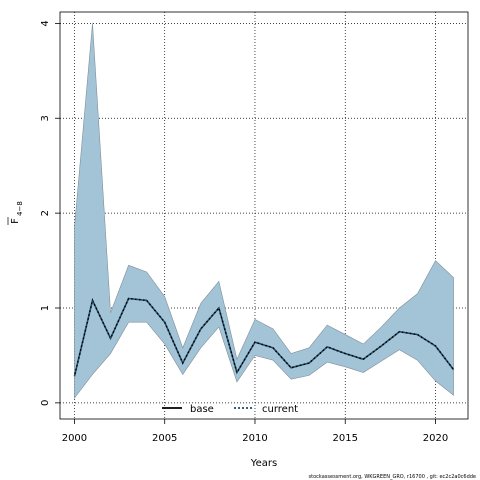 This screenshot has height=480, width=480. Describe the element at coordinates (164, 438) in the screenshot. I see `x-tick-label: 2005` at that location.